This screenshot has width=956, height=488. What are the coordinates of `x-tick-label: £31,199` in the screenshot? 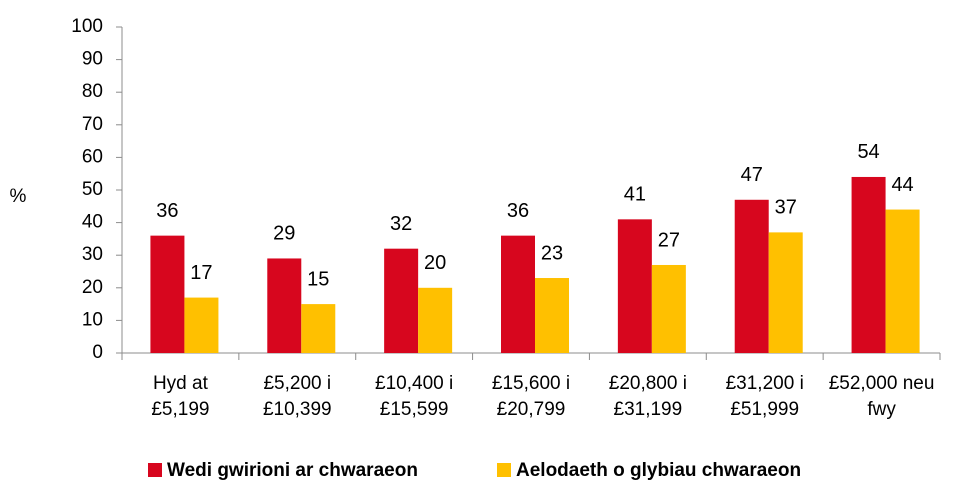 It's located at (648, 409).